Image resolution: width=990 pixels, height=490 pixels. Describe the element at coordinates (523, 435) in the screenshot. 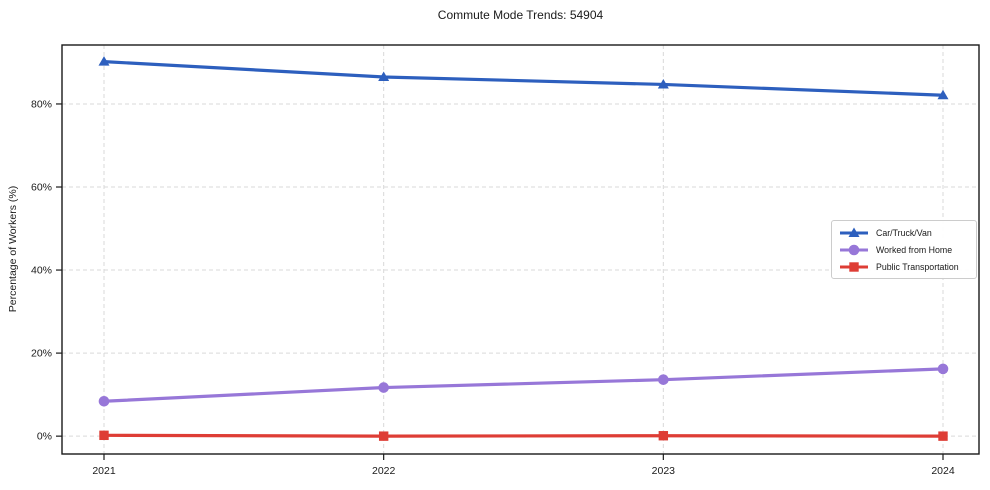

I see `series-line-public-transportation` at that location.